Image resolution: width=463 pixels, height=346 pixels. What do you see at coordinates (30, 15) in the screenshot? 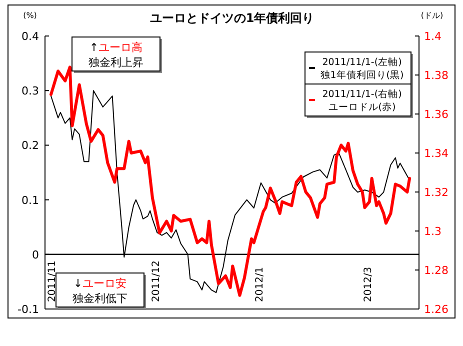
I see `y-axis-title: (%)` at bounding box center [30, 15].